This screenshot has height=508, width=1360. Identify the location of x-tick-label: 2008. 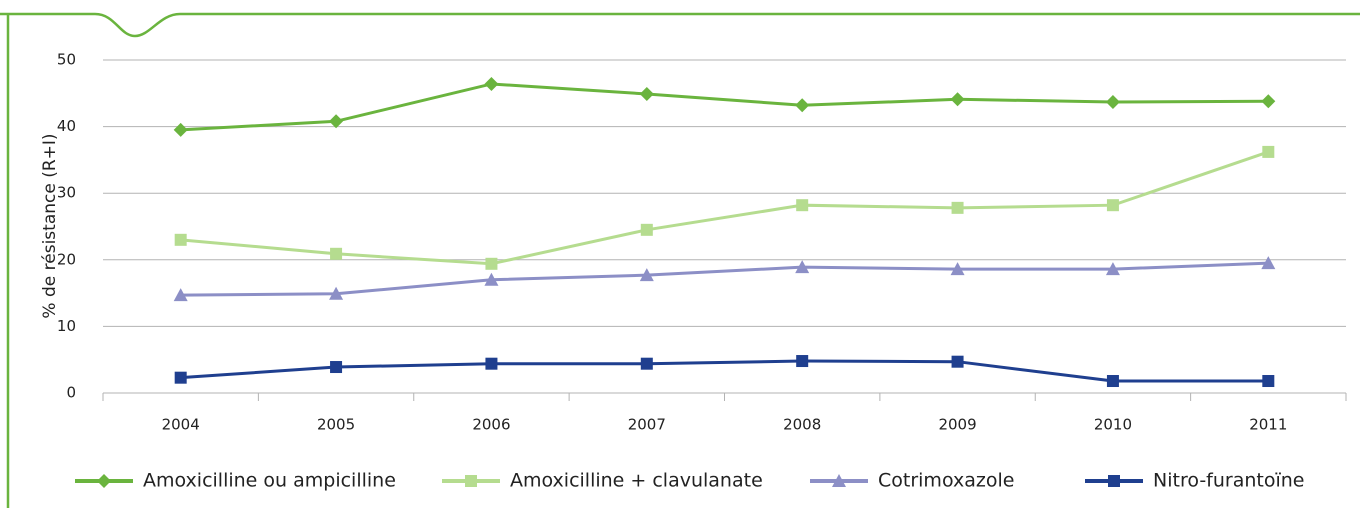
(802, 425).